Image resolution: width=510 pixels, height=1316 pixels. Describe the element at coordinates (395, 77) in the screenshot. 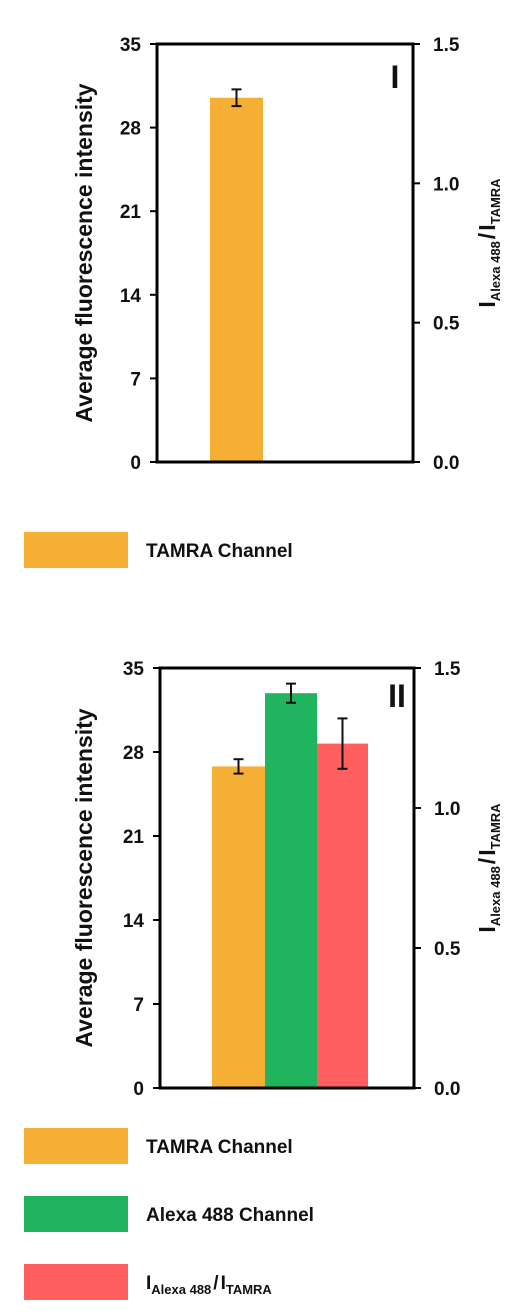

I see `panel-label: I` at that location.